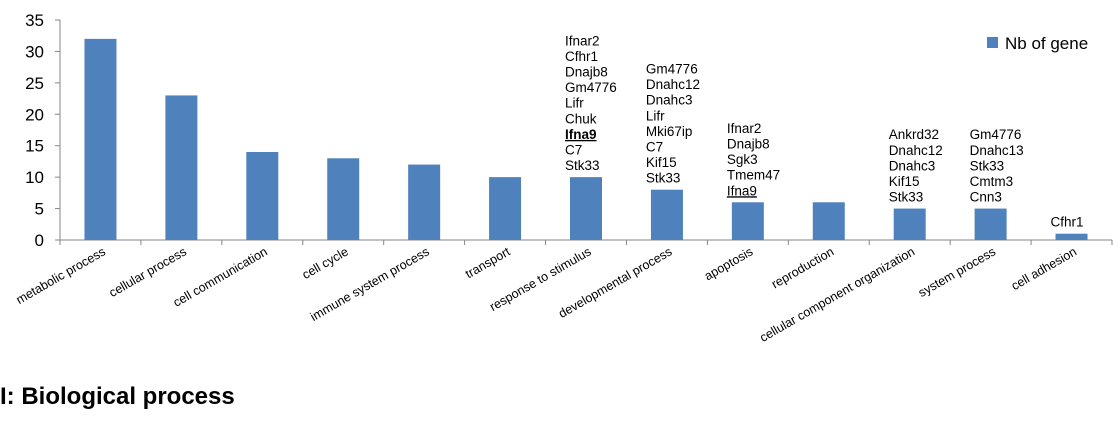 This screenshot has height=425, width=1117. Describe the element at coordinates (957, 272) in the screenshot. I see `x-tick-label-system-process: system process` at that location.